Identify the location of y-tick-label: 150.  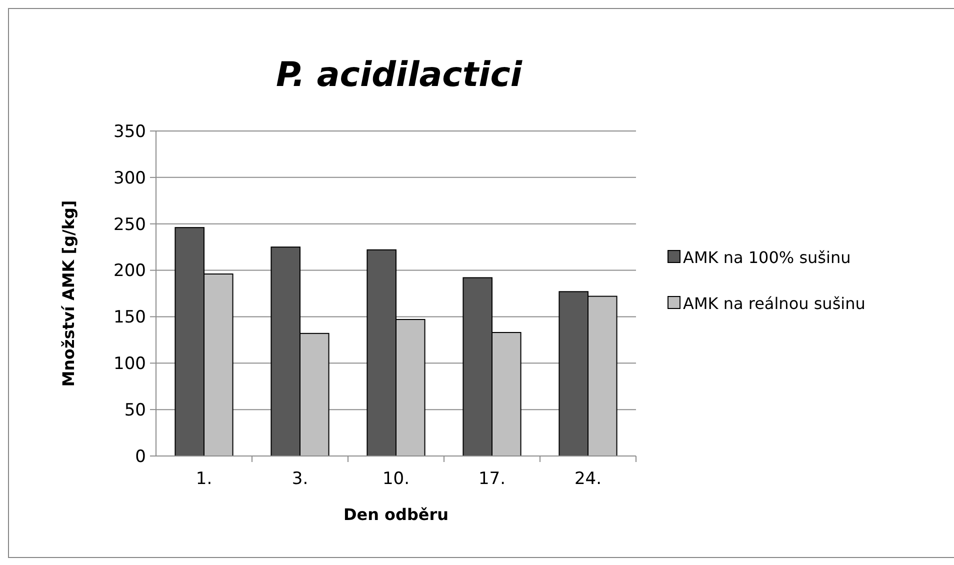
(130, 318).